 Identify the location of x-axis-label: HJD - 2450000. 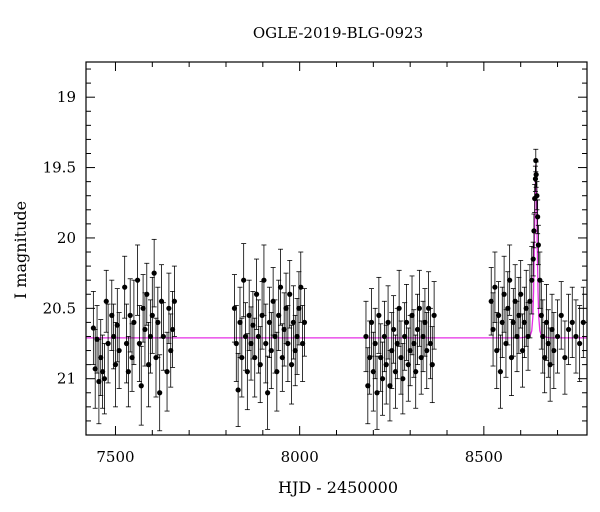
(338, 487).